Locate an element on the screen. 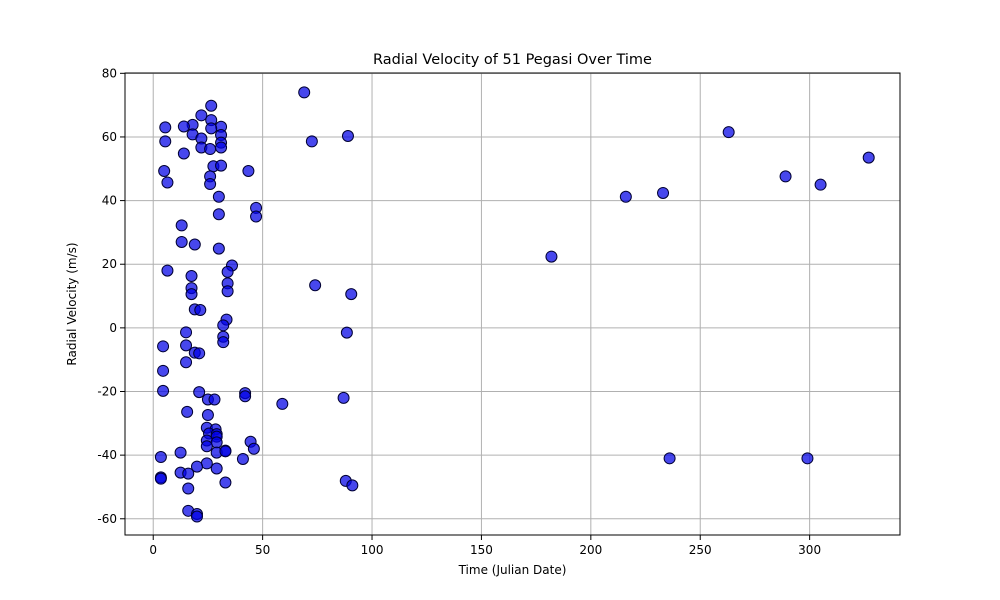 This screenshot has height=600, width=1000. x-tick-label: 300 is located at coordinates (809, 550).